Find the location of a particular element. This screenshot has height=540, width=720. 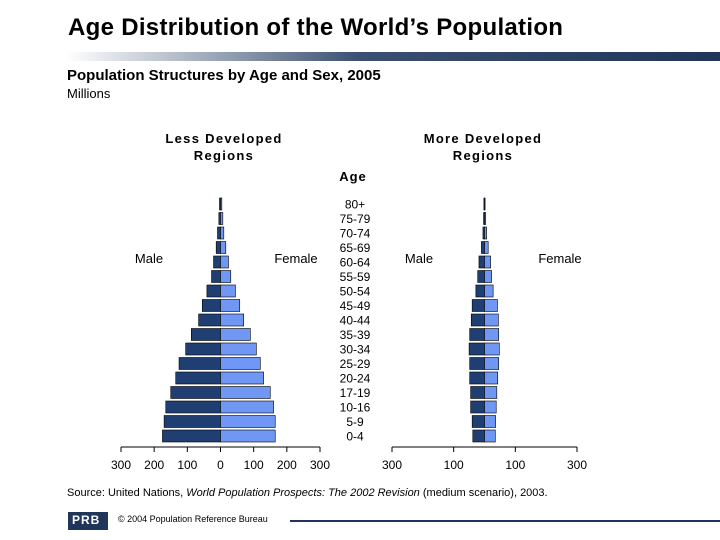

age-category-label: 55-59 is located at coordinates (355, 277).